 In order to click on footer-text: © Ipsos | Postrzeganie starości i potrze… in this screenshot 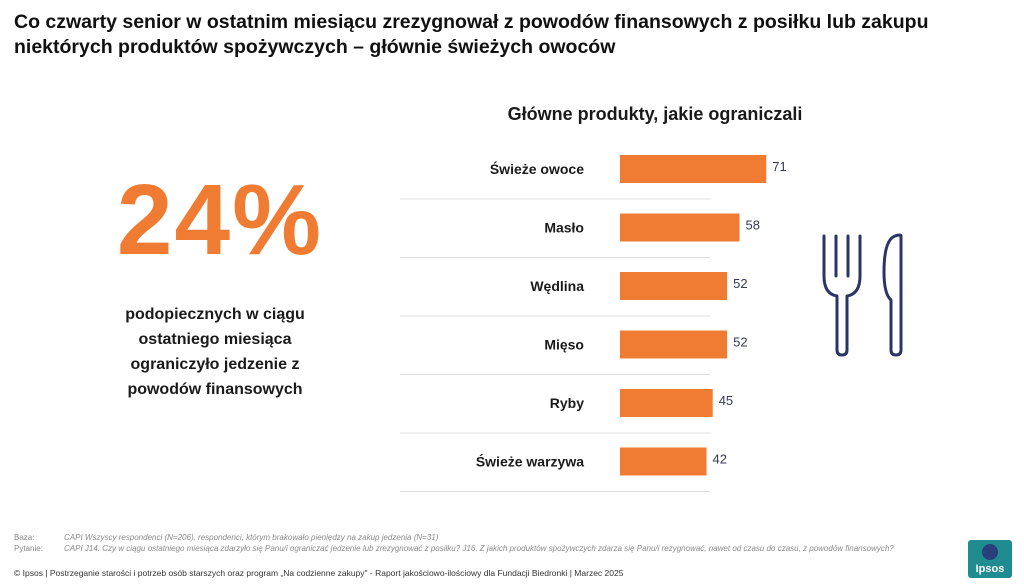, I will do `click(319, 573)`.